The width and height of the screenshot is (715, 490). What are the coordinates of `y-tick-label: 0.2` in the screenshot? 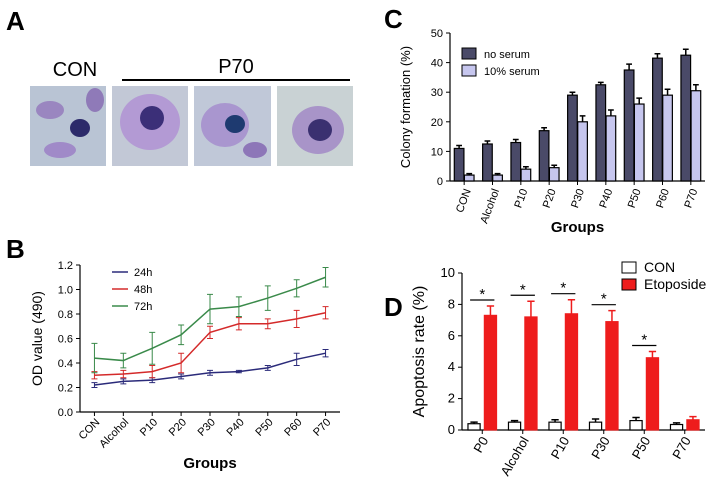 It's located at (65, 389).